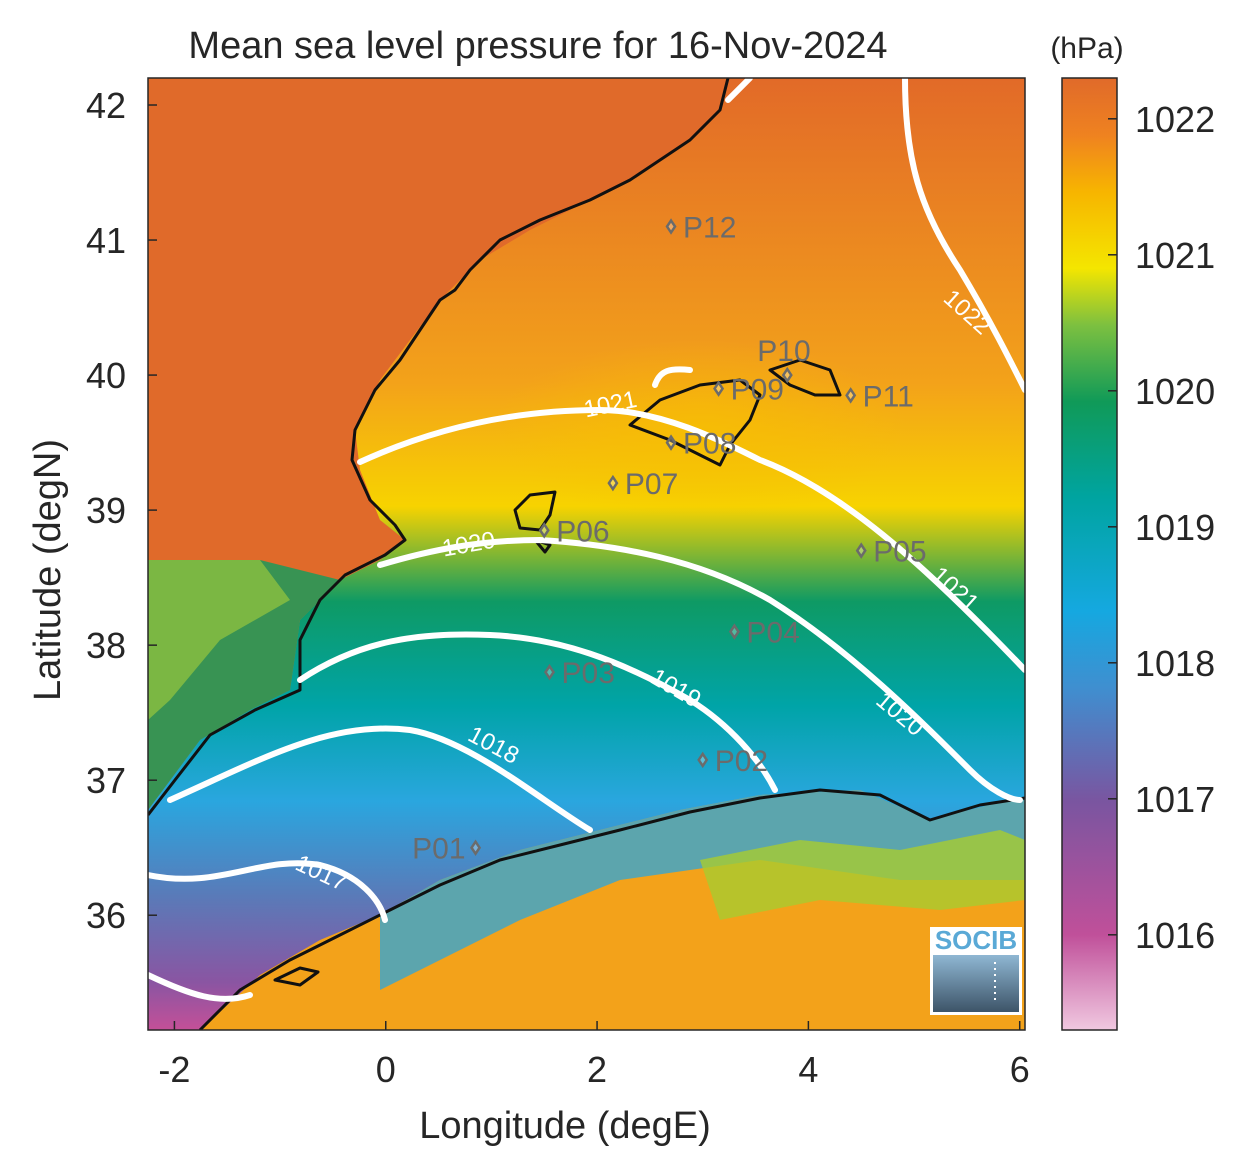 The width and height of the screenshot is (1243, 1173). Describe the element at coordinates (709, 444) in the screenshot. I see `station-label: P08` at that location.